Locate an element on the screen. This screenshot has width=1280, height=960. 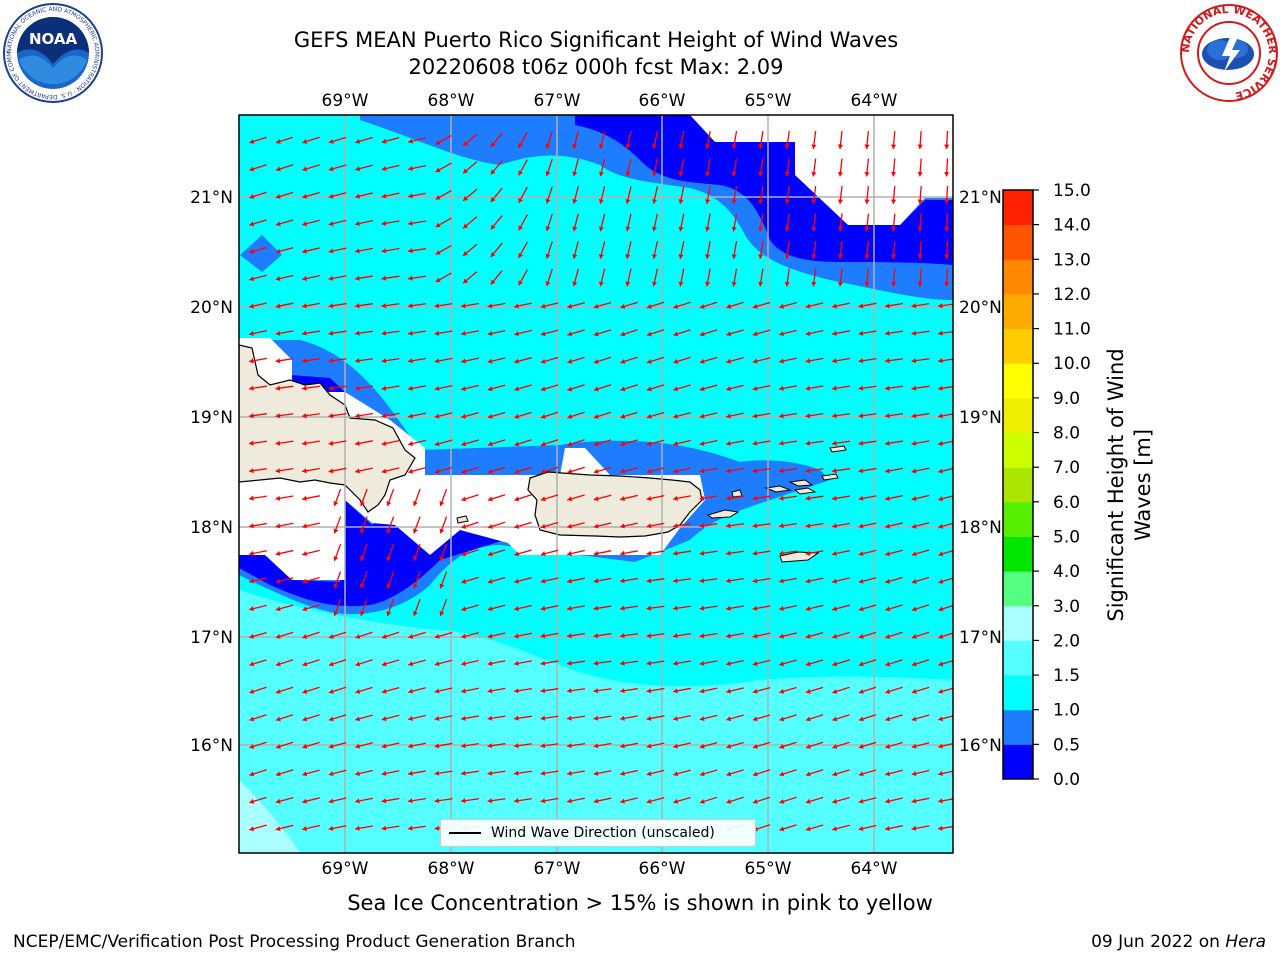
legend-label: Wind Wave Direction (unscaled) is located at coordinates (603, 833).